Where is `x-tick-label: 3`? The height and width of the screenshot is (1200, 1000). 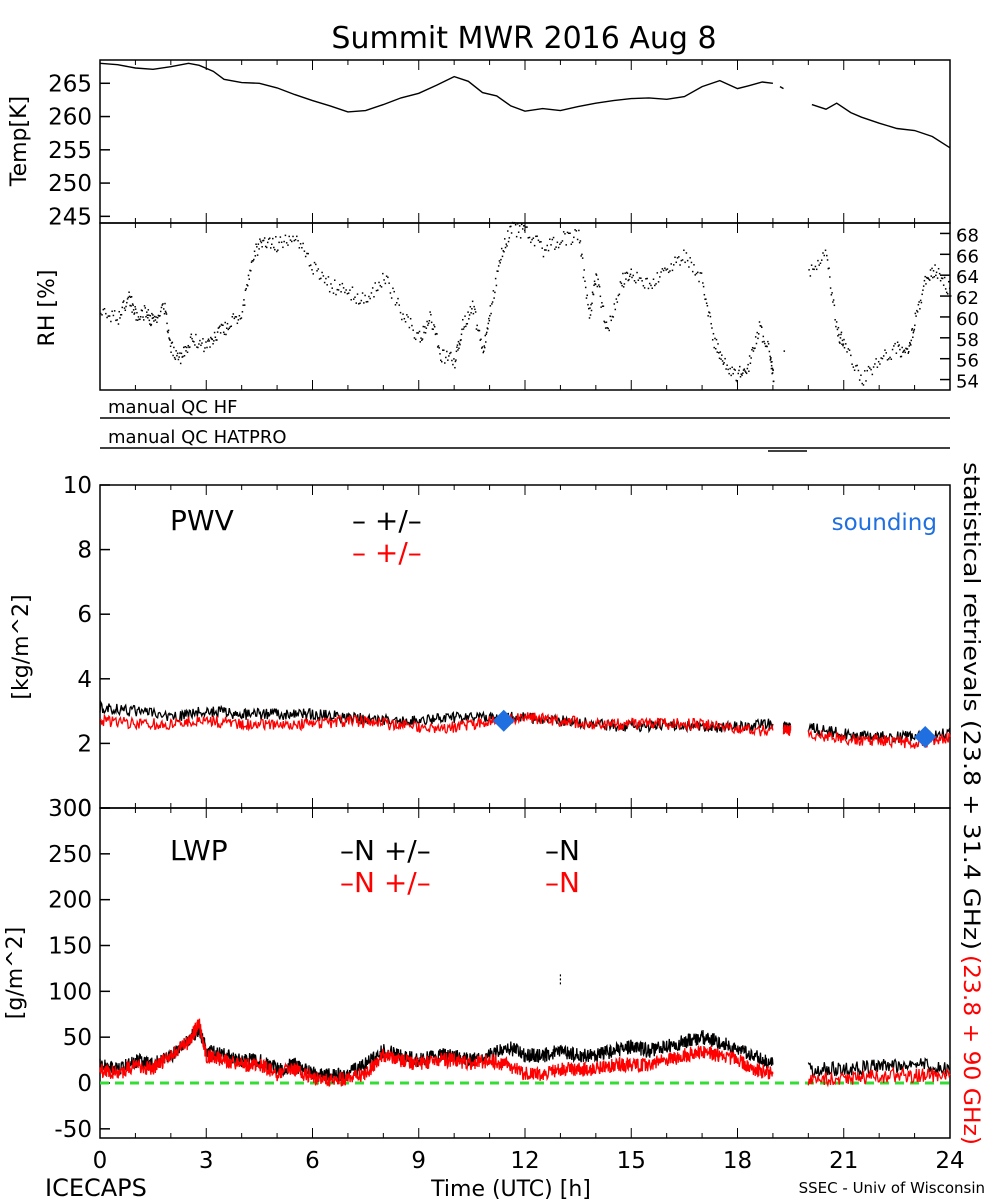 x-tick-label: 3 is located at coordinates (206, 1161).